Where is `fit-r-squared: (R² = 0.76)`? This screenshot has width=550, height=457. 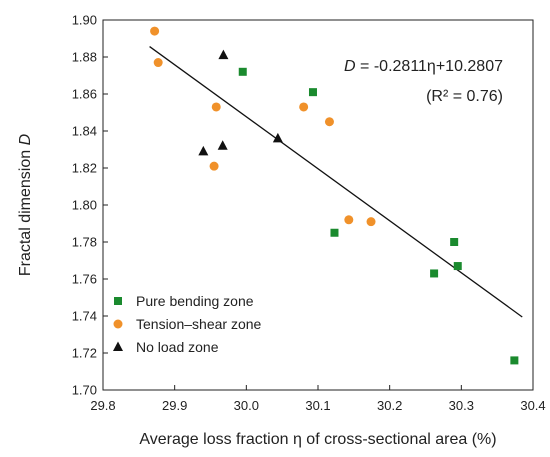 fit-r-squared: (R² = 0.76) is located at coordinates (464, 96).